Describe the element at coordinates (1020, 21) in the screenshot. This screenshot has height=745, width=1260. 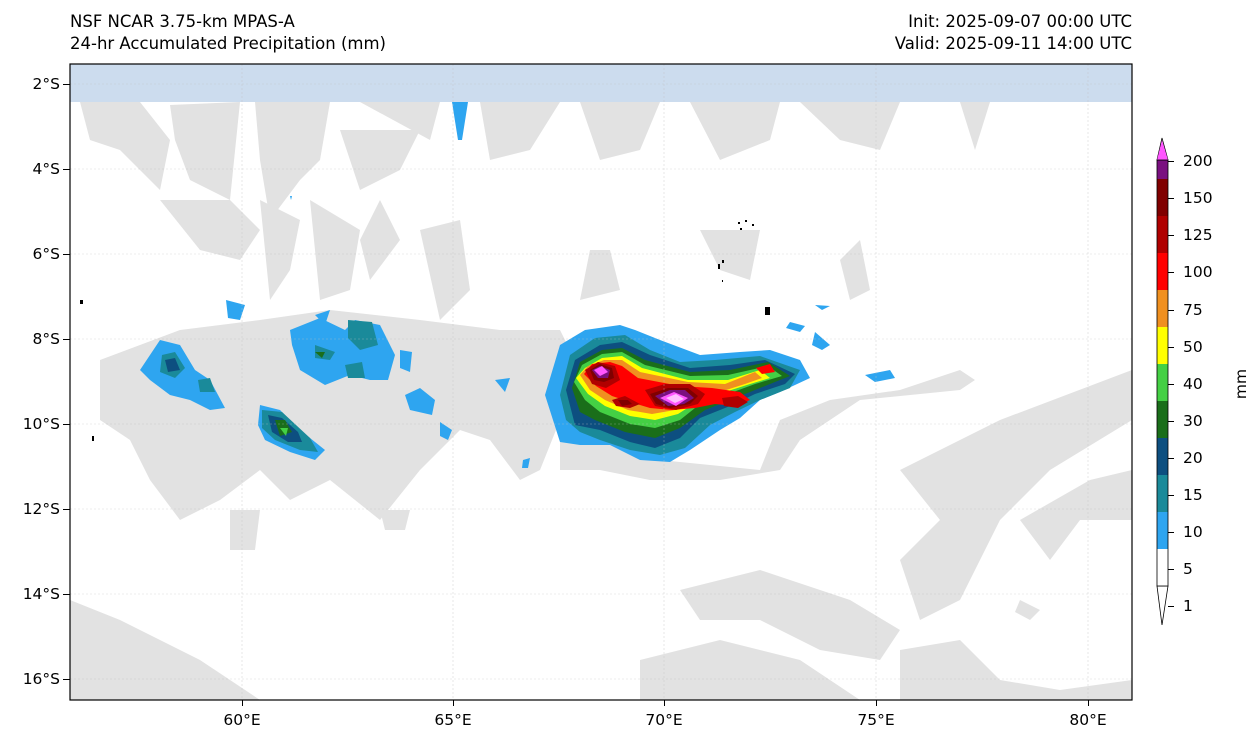
I see `init-time: Init: 2025-09-07 00:00 UTC` at that location.